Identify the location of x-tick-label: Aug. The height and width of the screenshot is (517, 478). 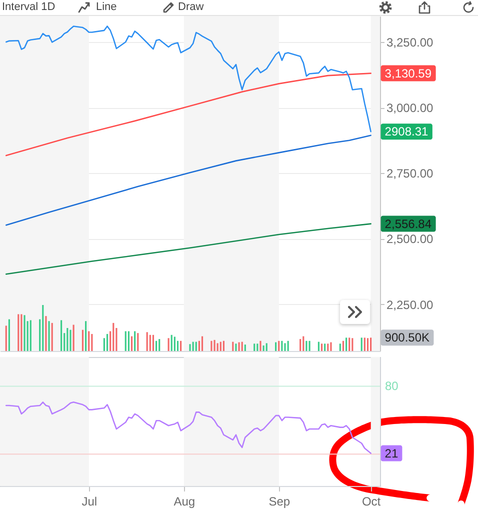
(185, 501).